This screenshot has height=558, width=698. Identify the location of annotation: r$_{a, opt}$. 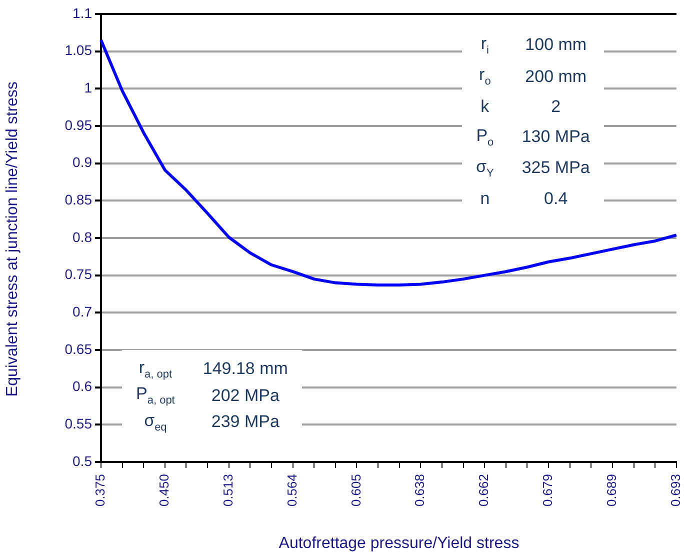
(156, 369).